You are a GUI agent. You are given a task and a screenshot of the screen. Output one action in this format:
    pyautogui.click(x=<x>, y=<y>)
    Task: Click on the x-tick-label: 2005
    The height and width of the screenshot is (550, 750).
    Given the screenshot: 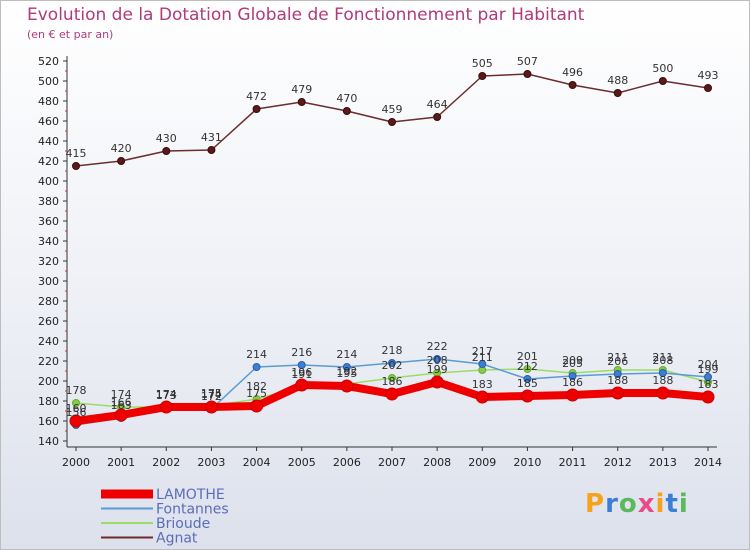 What is the action you would take?
    pyautogui.click(x=302, y=462)
    